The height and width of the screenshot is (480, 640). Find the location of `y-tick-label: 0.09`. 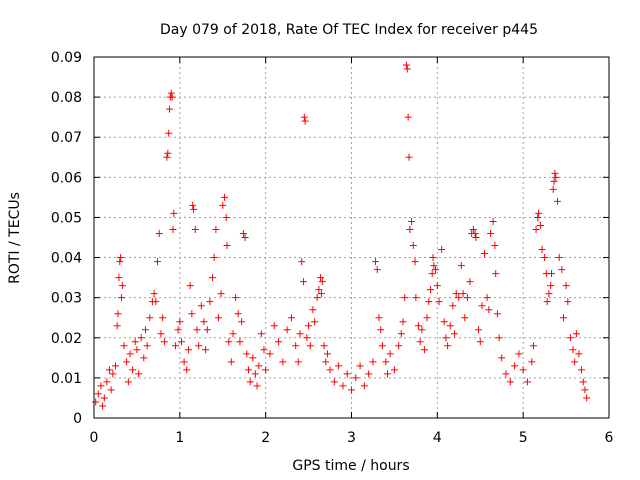

y-tick-label: 0.09 is located at coordinates (66, 58).